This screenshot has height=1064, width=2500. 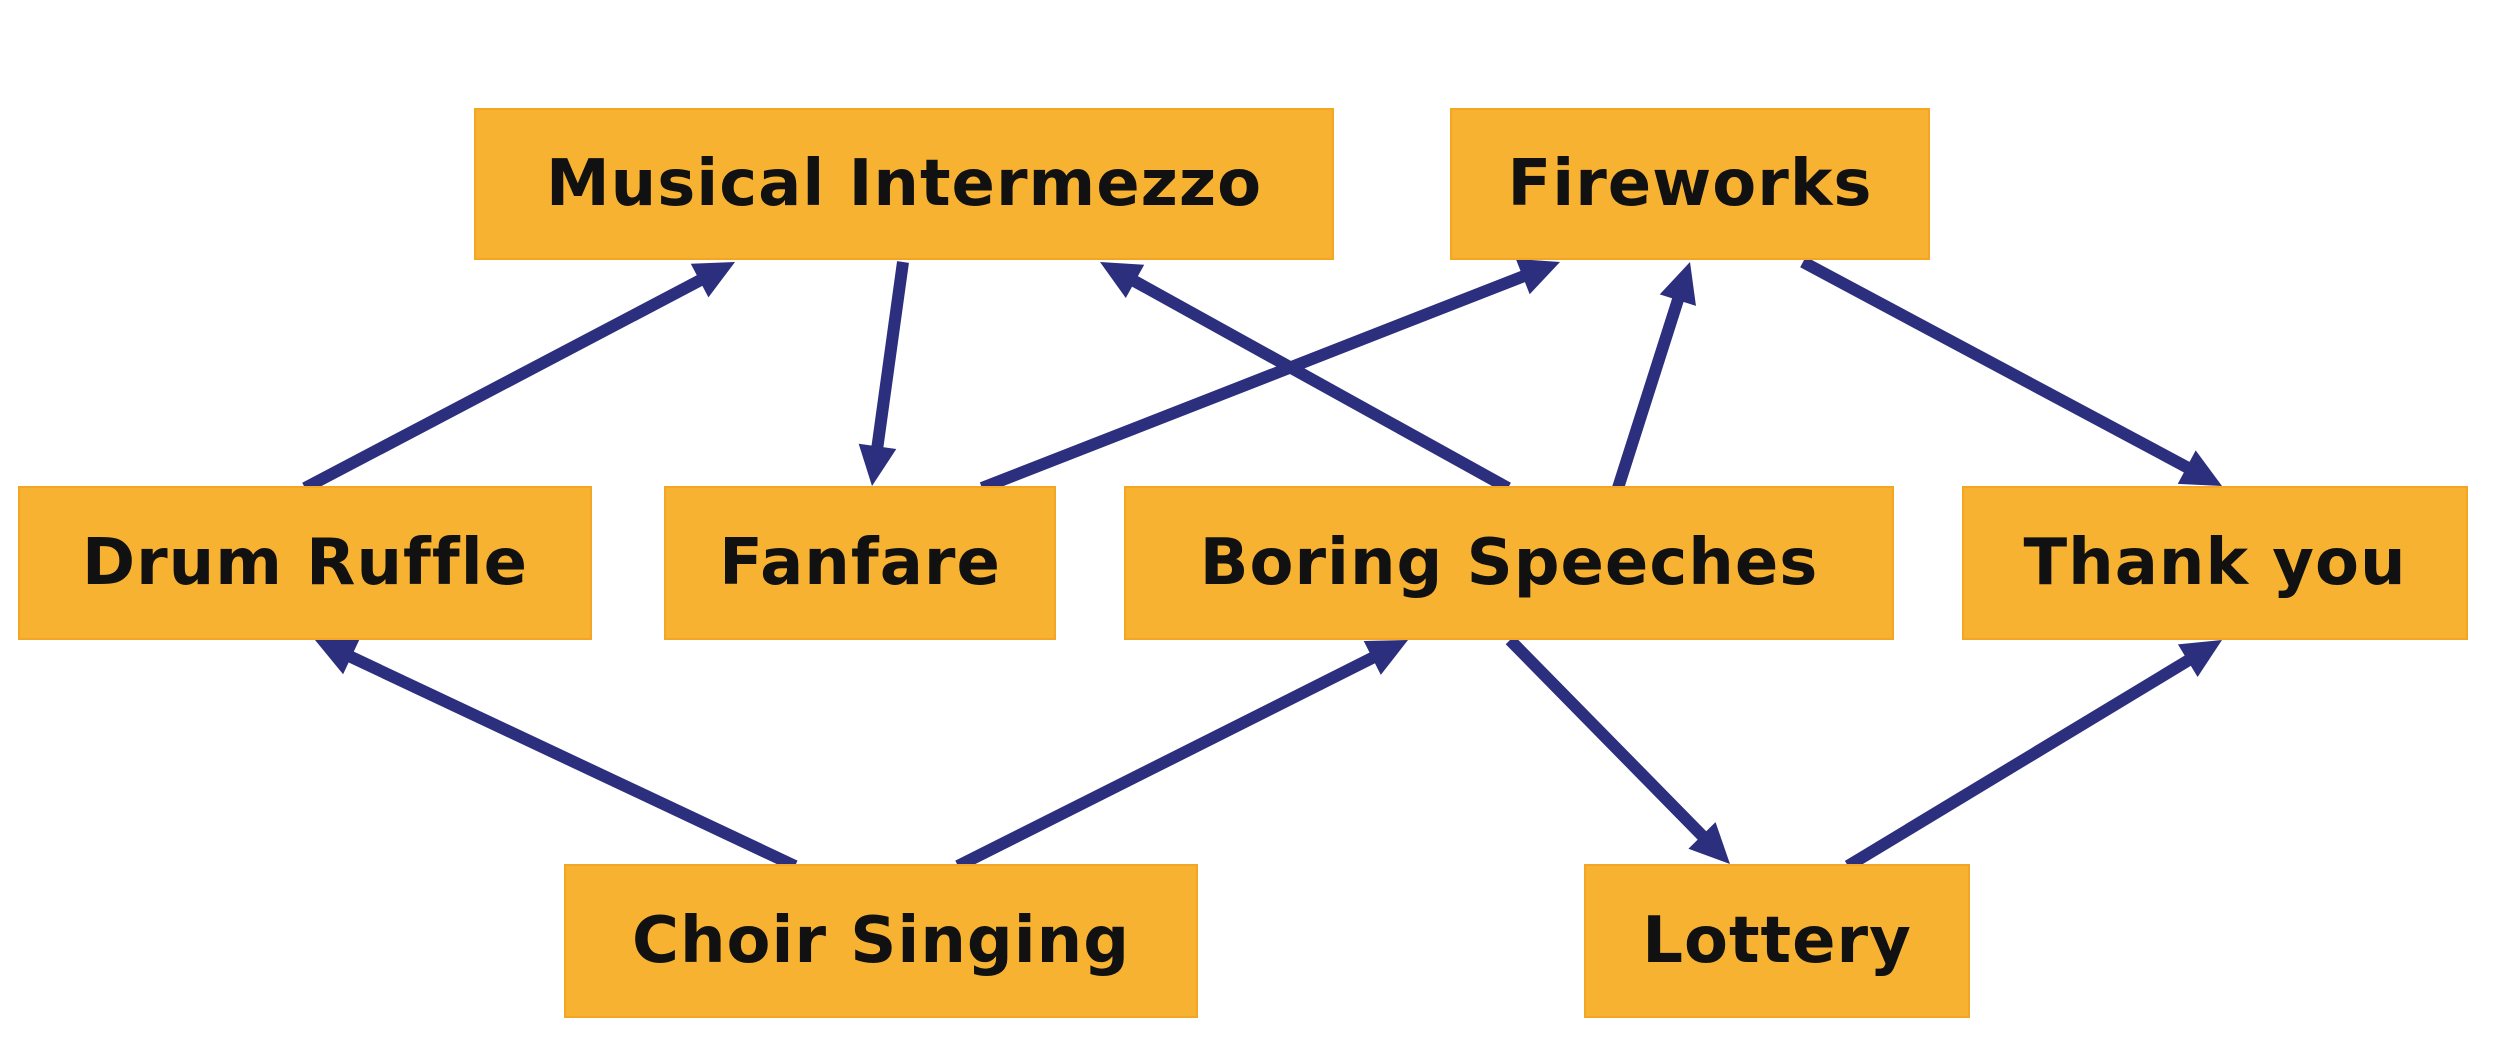 I want to click on node-musical-intermezzo: Musical Intermezzo, so click(x=904, y=184).